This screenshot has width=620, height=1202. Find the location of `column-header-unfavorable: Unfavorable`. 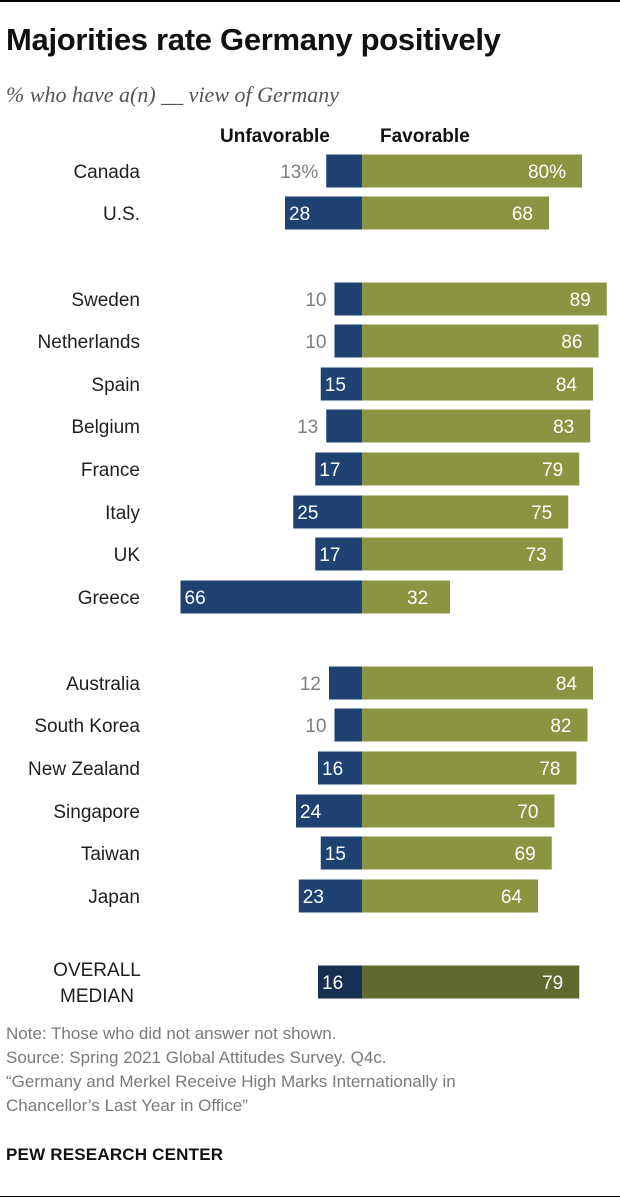

column-header-unfavorable: Unfavorable is located at coordinates (275, 136).